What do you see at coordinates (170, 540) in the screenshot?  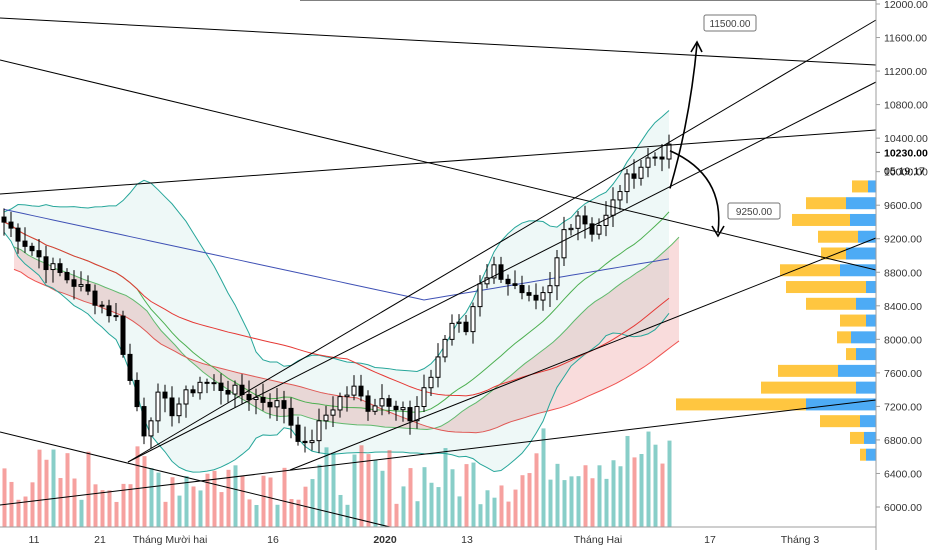 I see `x-tick-label: Tháng Mười hai` at bounding box center [170, 540].